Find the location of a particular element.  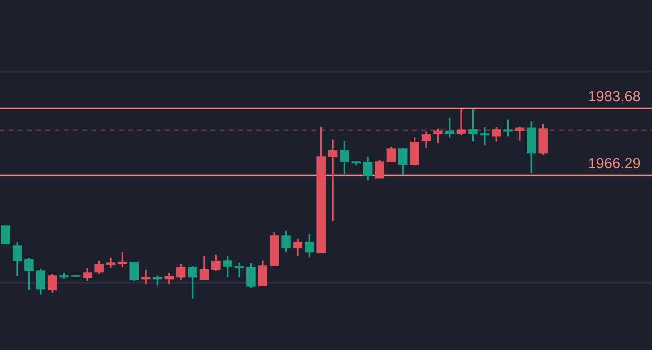

ref-line-label: 1983.68 is located at coordinates (614, 96).